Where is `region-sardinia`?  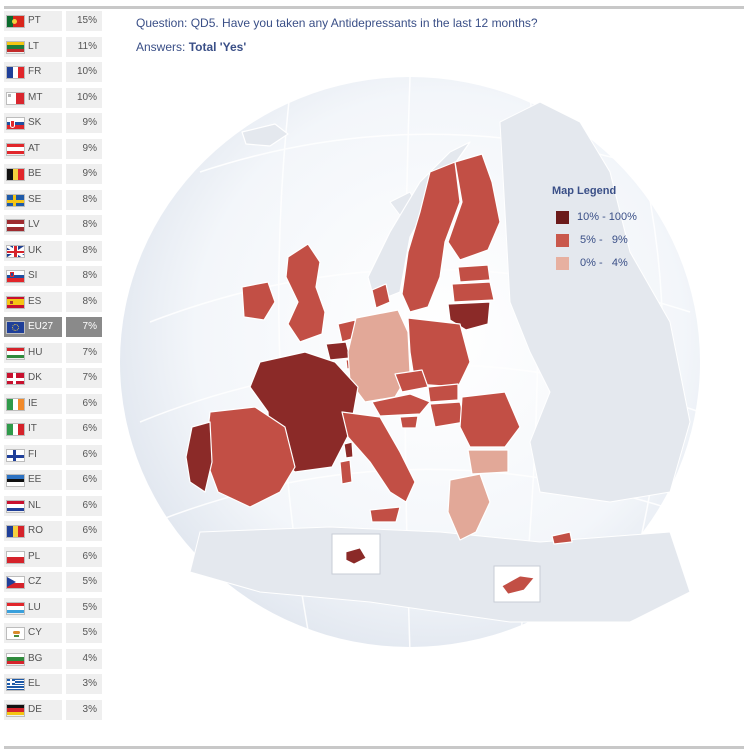
region-sardinia is located at coordinates (346, 472).